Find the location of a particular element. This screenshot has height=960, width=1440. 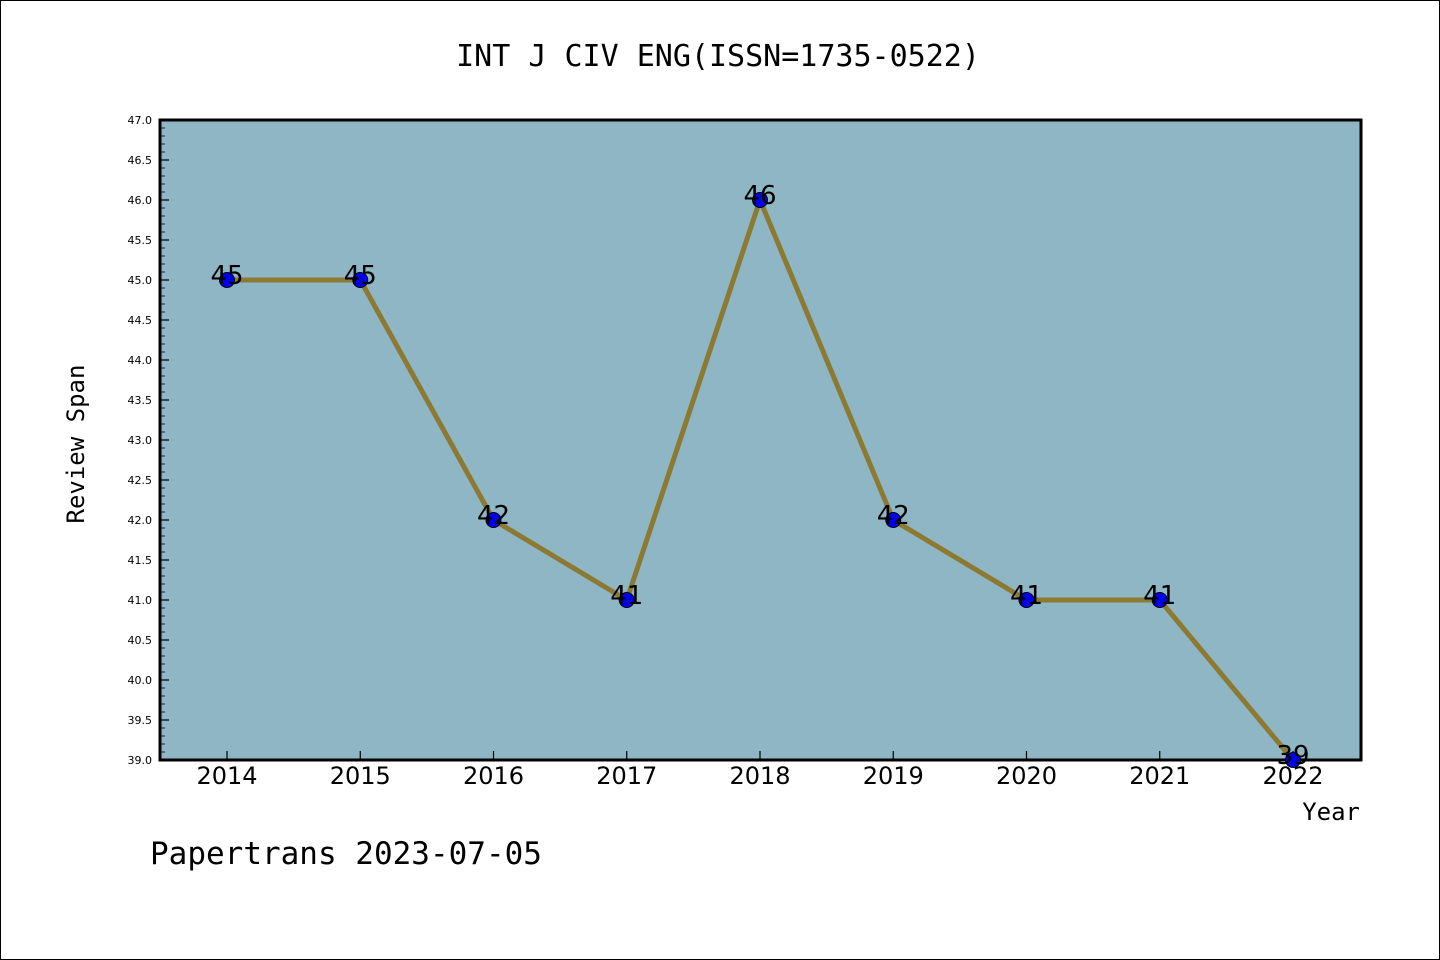

y-tick-label: 39.5 is located at coordinates (140, 720).